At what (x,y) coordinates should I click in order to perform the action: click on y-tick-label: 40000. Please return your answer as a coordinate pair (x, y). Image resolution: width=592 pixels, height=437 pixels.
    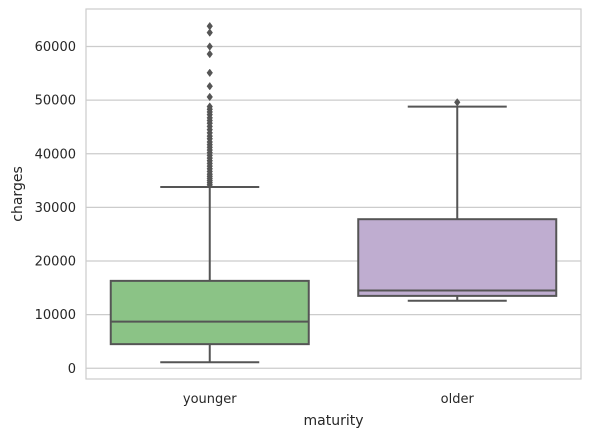
    Looking at the image, I should click on (55, 154).